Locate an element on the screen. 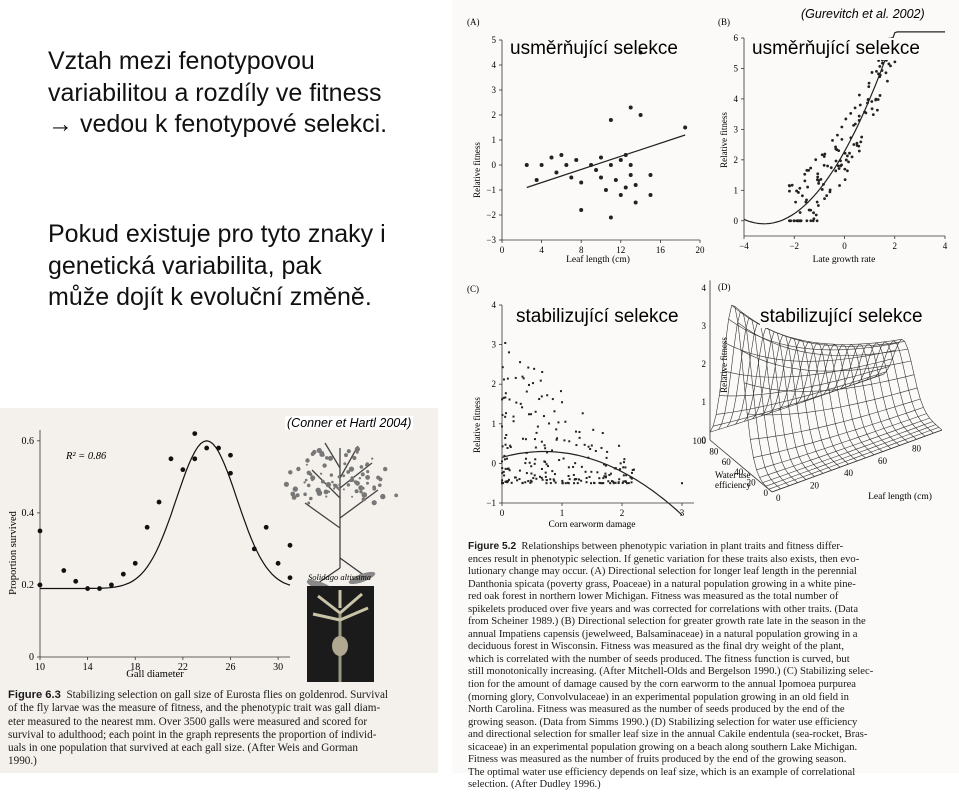 The image size is (959, 792). x-tick-label: 30 is located at coordinates (278, 667).